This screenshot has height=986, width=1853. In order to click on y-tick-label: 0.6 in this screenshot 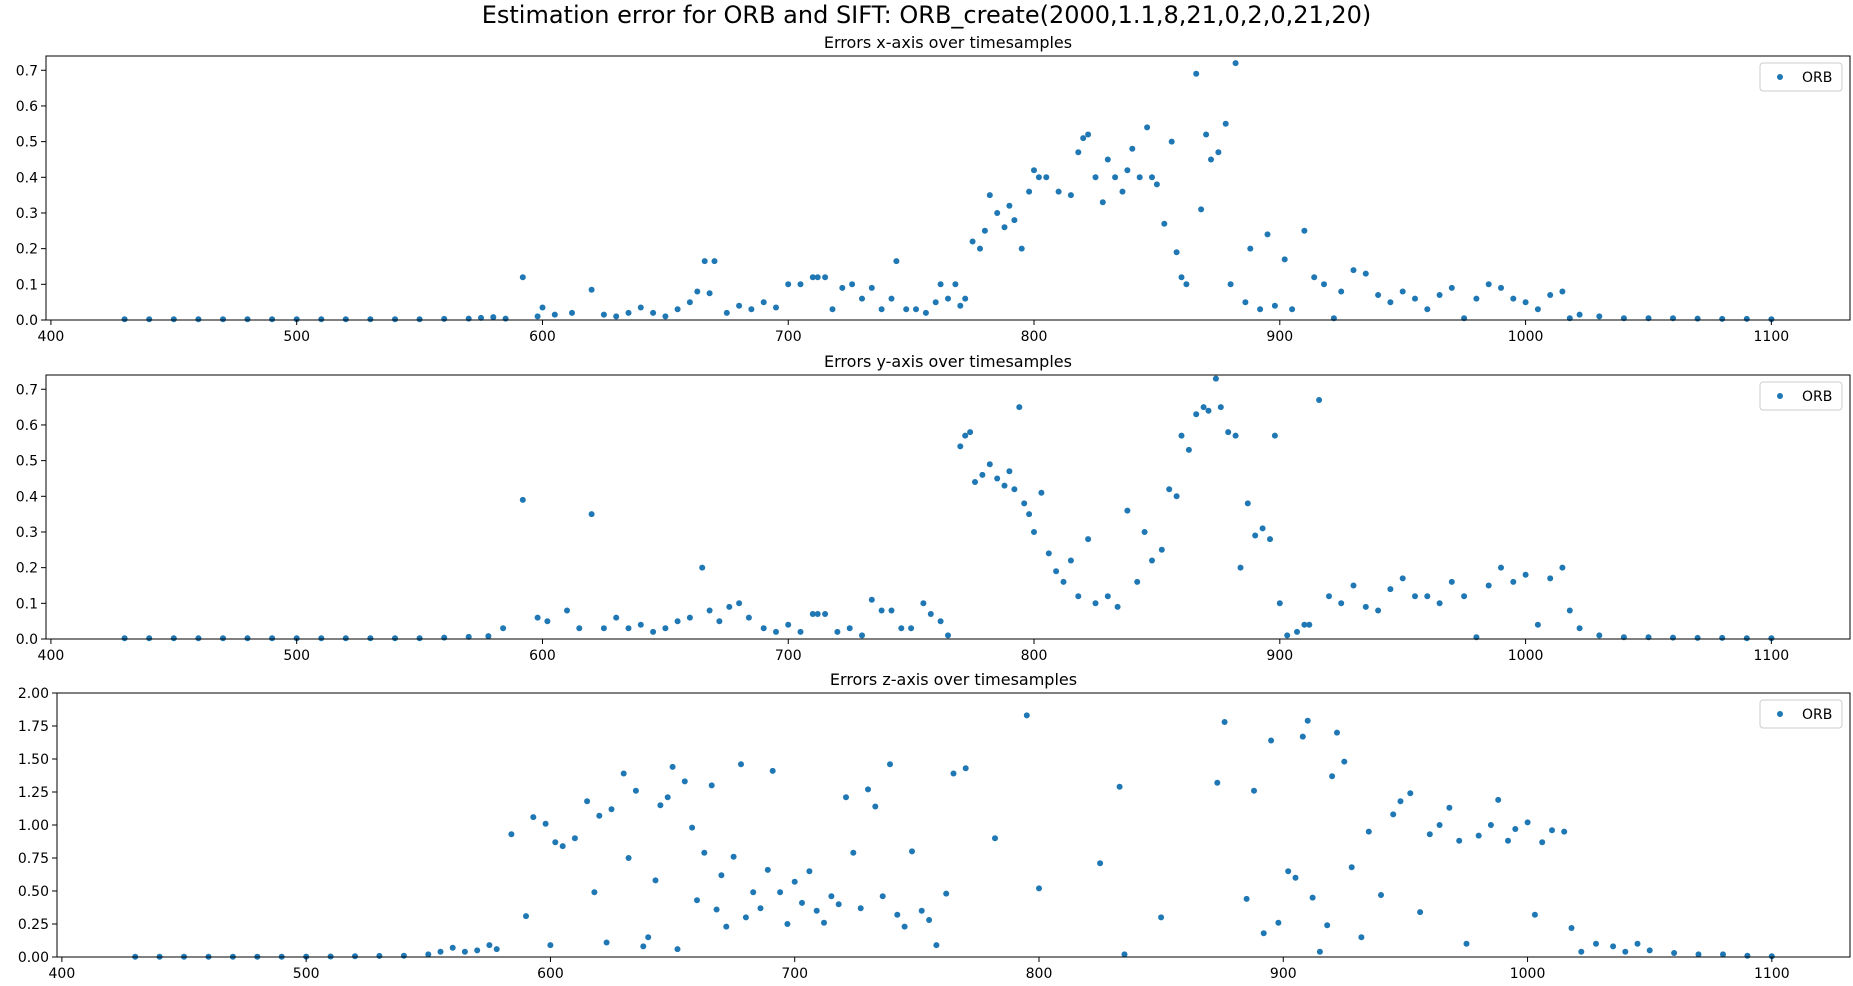, I will do `click(27, 107)`.